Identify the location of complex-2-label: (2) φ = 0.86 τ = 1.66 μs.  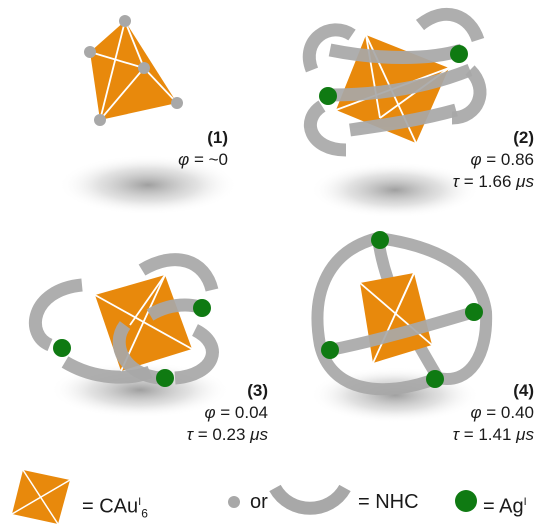
(493, 159).